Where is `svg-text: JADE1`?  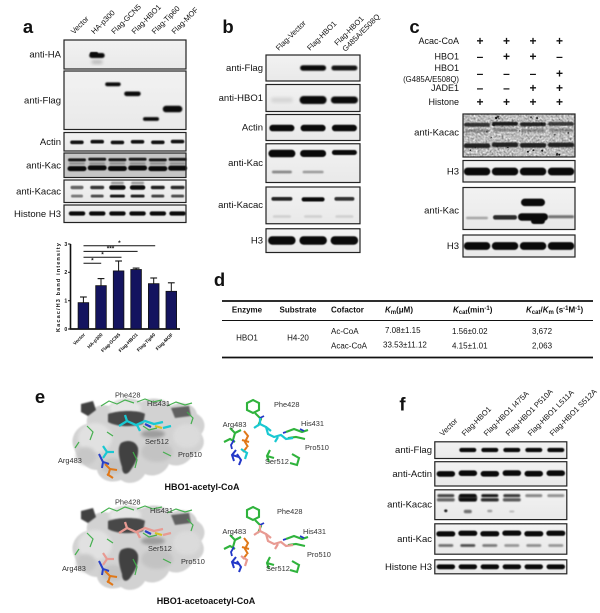
svg-text: JADE1 is located at coordinates (445, 88).